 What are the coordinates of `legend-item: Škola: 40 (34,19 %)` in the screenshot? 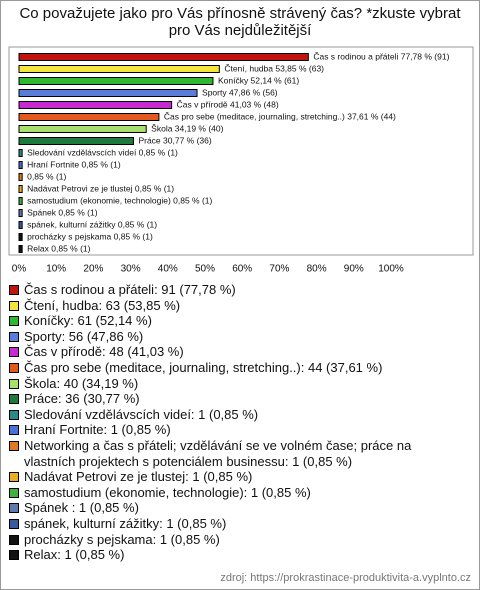 It's located at (236, 384).